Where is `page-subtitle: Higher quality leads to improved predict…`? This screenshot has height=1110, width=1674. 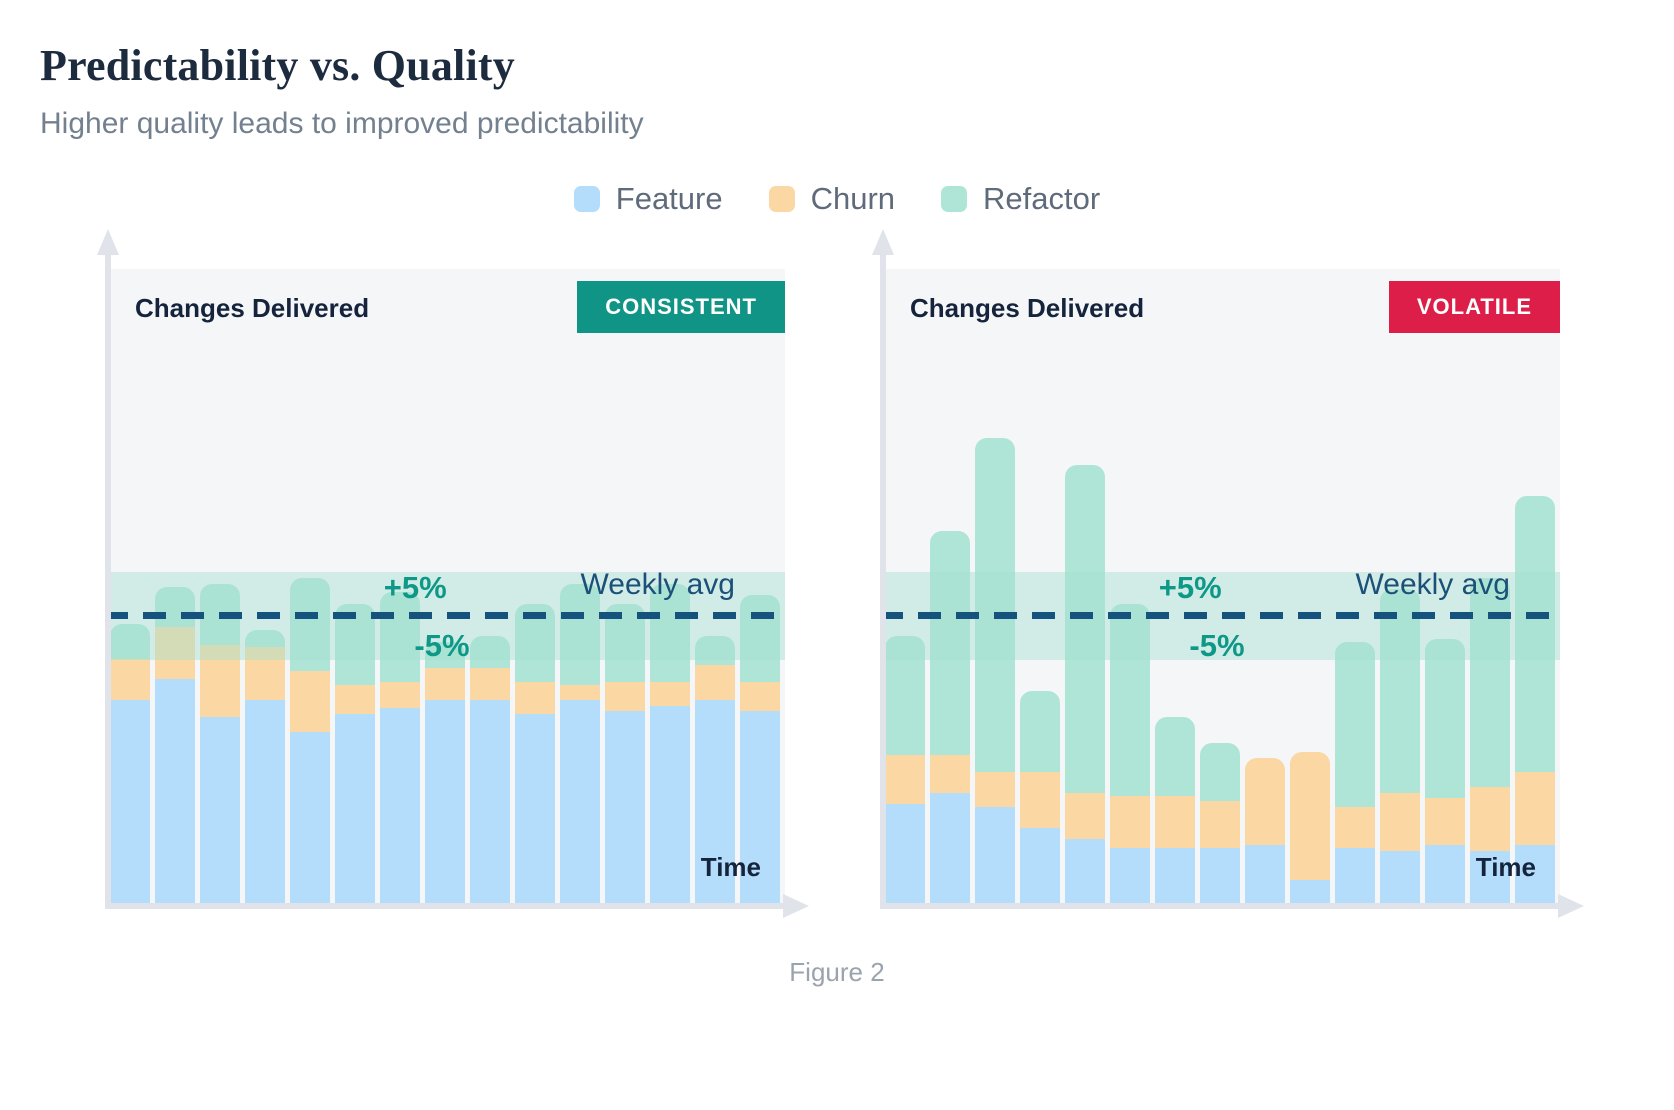
page-subtitle: Higher quality leads to improved predict… is located at coordinates (342, 123).